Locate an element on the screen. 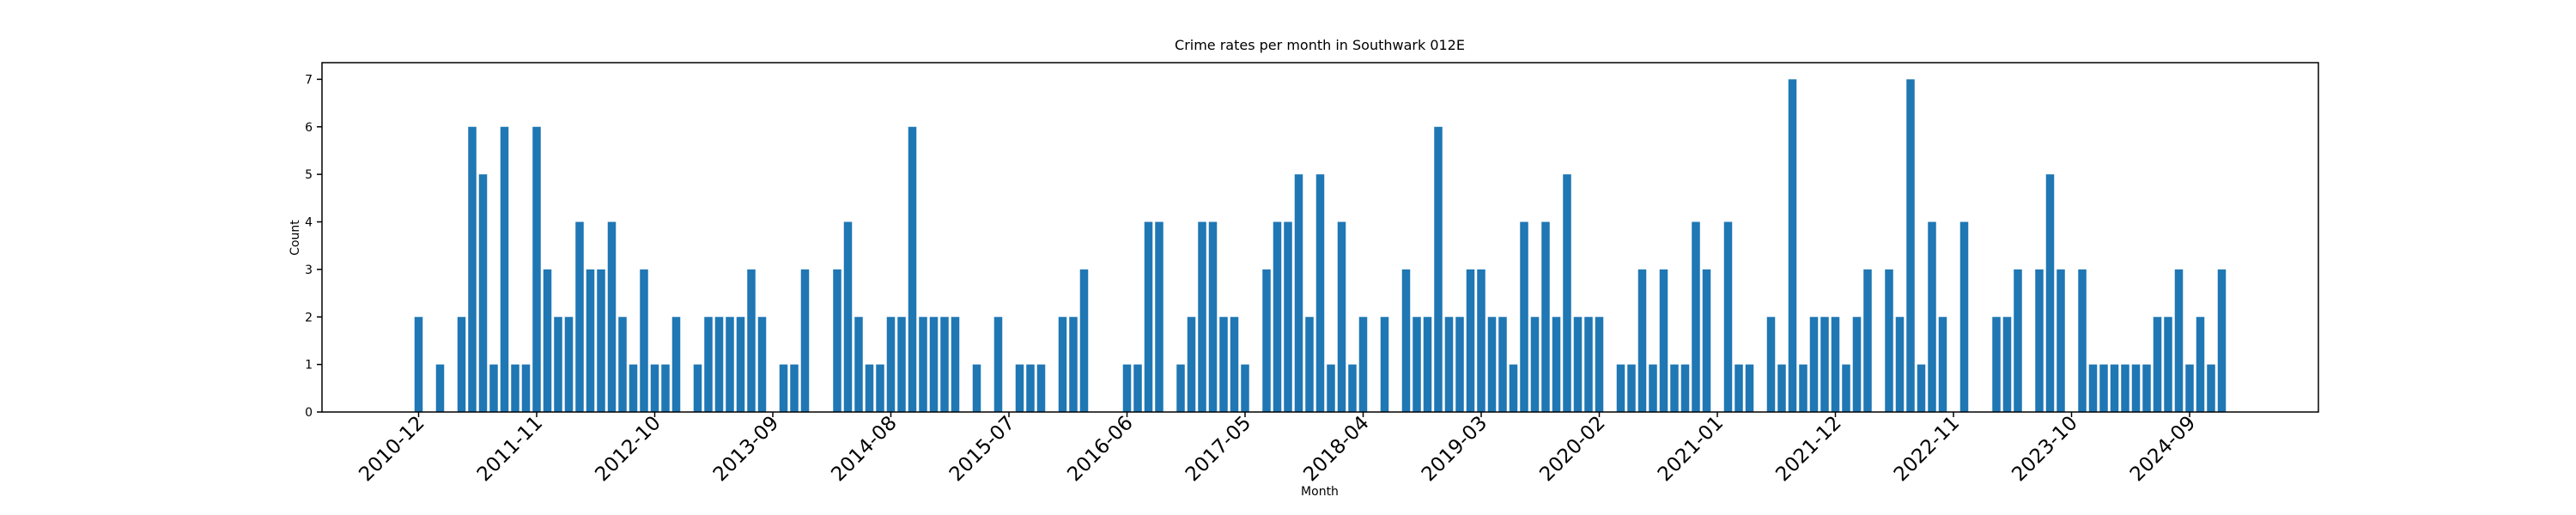  chart-title: Crime rates per month in Southwark 012E is located at coordinates (1320, 45).